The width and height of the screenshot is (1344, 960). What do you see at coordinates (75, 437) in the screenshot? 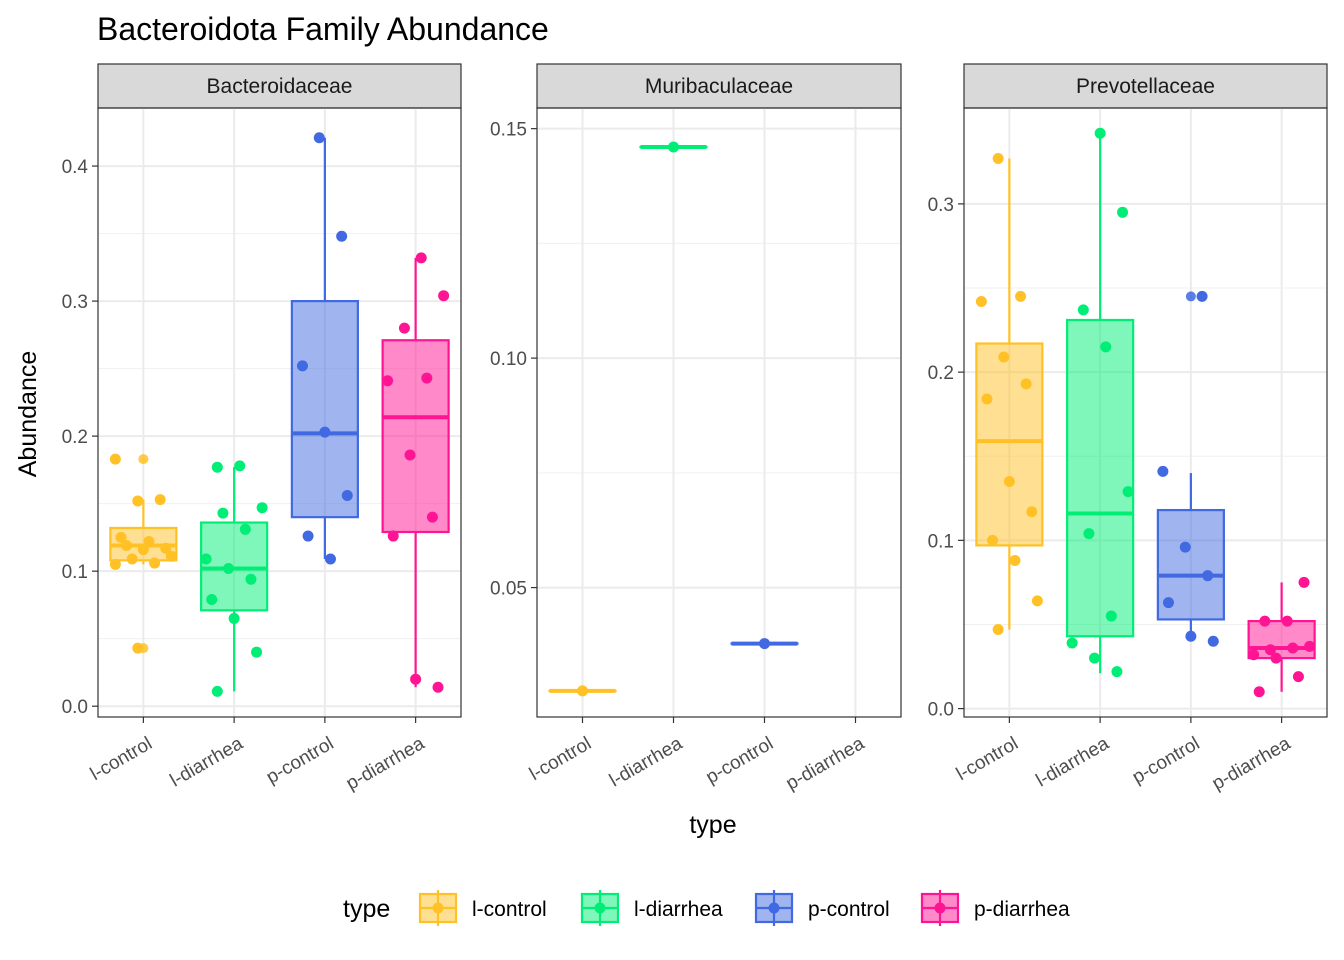
I see `y-tick-label: 0.2` at bounding box center [75, 437].